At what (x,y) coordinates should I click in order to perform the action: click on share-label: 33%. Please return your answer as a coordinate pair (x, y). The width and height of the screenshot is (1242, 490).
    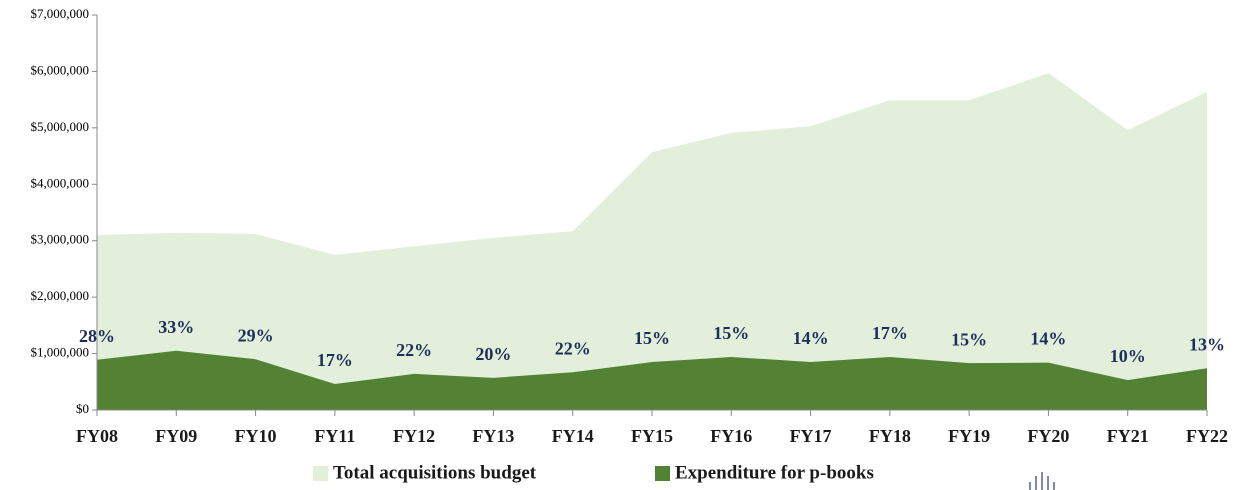
    Looking at the image, I should click on (176, 327).